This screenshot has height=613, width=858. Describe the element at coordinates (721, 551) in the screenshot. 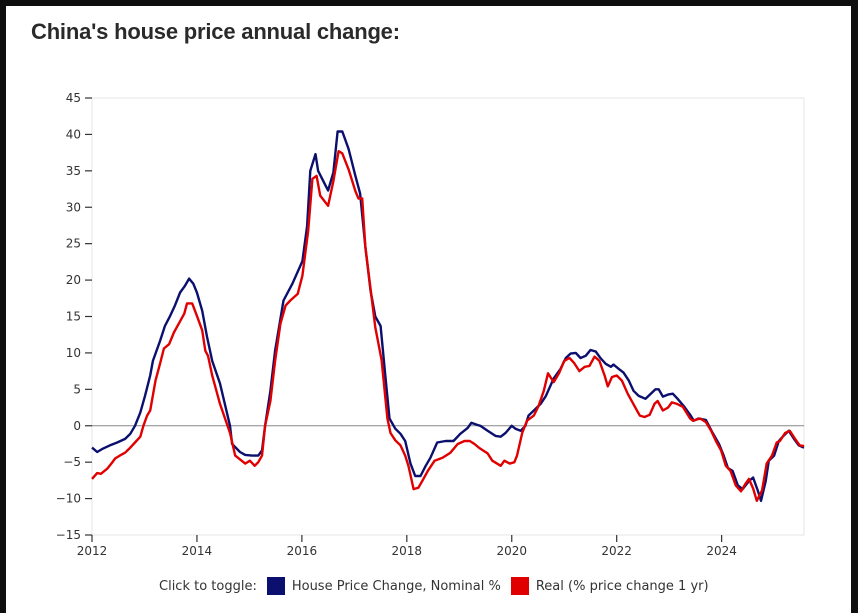

I see `x-tick-label: 2024` at that location.